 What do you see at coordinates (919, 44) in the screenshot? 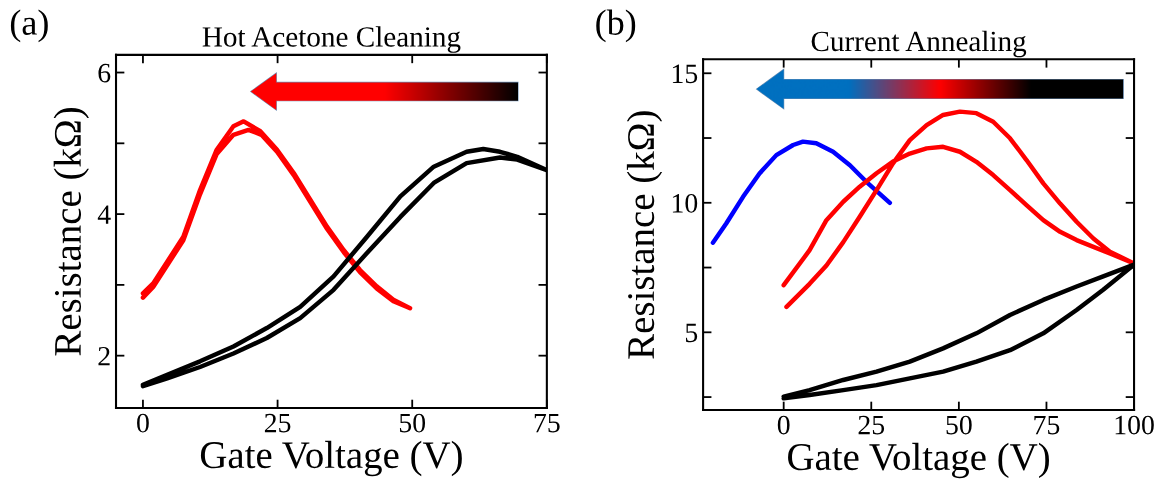
I see `chart-title: Current Annealing` at bounding box center [919, 44].